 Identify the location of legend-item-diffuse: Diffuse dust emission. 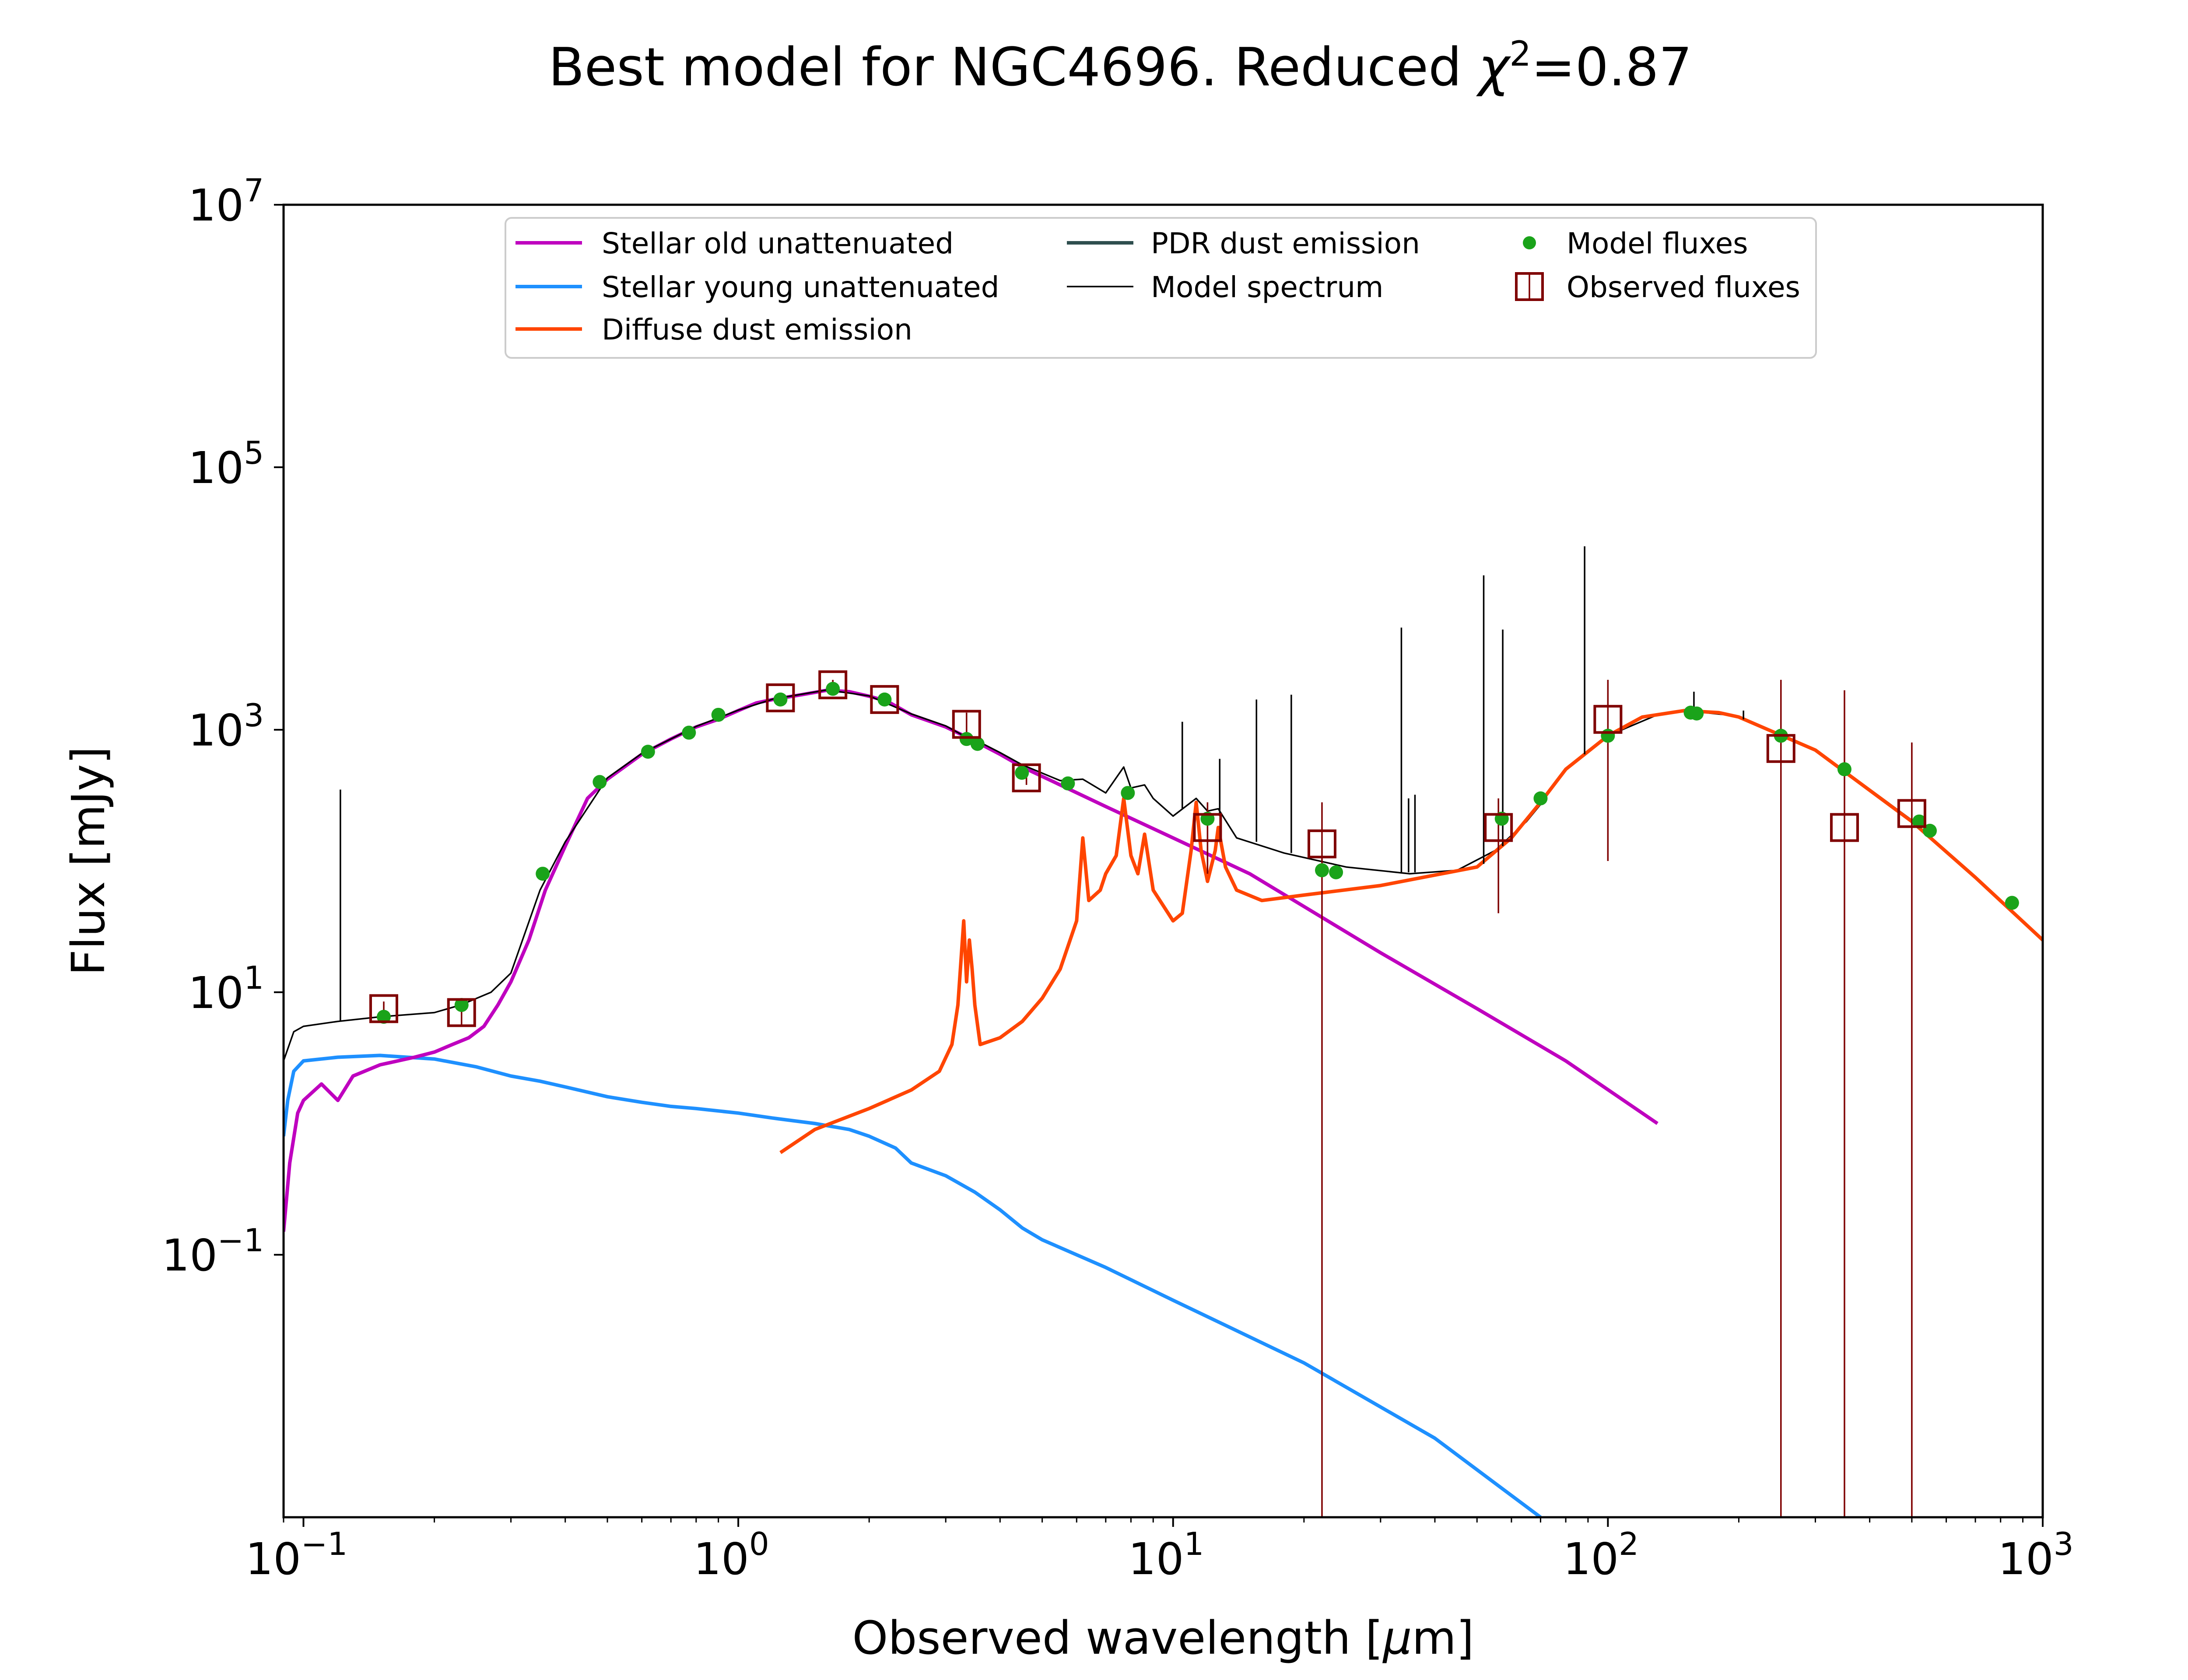
(714, 329).